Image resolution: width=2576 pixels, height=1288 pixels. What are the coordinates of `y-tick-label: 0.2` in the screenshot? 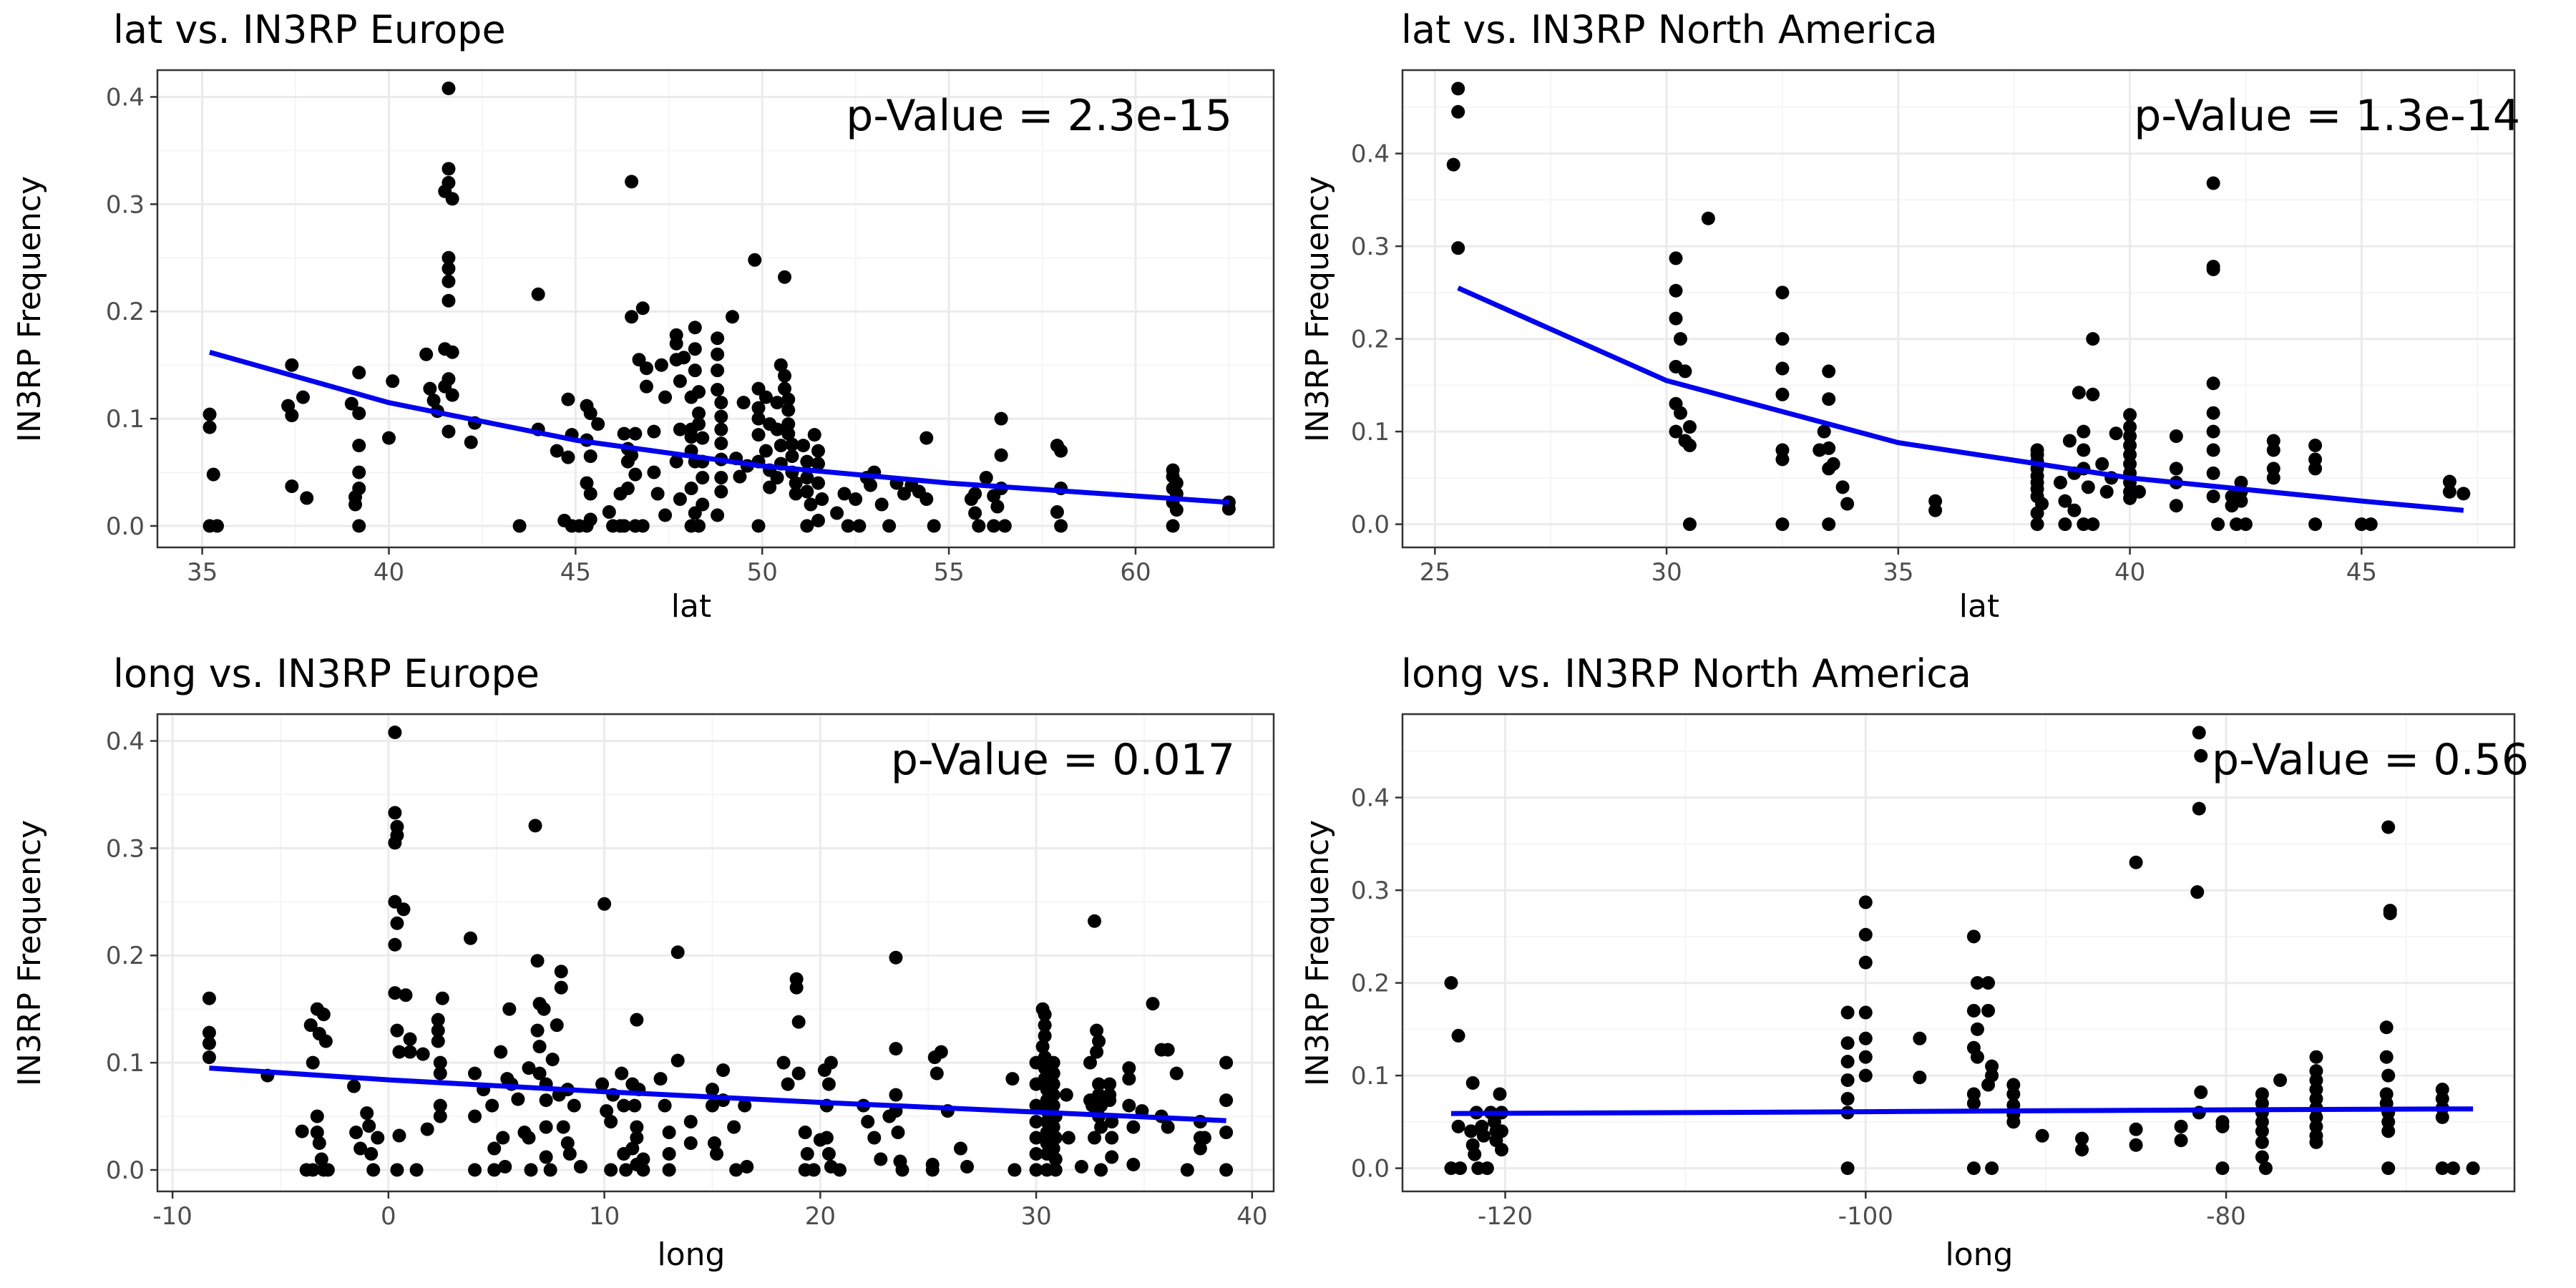 It's located at (125, 956).